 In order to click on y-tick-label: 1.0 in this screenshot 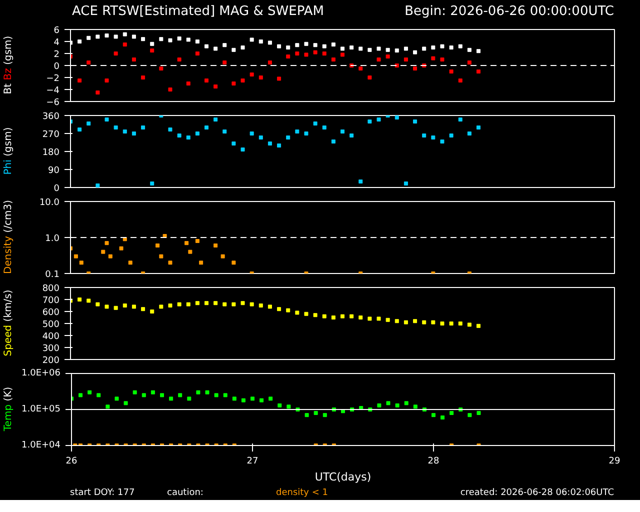, I will do `click(52, 239)`.